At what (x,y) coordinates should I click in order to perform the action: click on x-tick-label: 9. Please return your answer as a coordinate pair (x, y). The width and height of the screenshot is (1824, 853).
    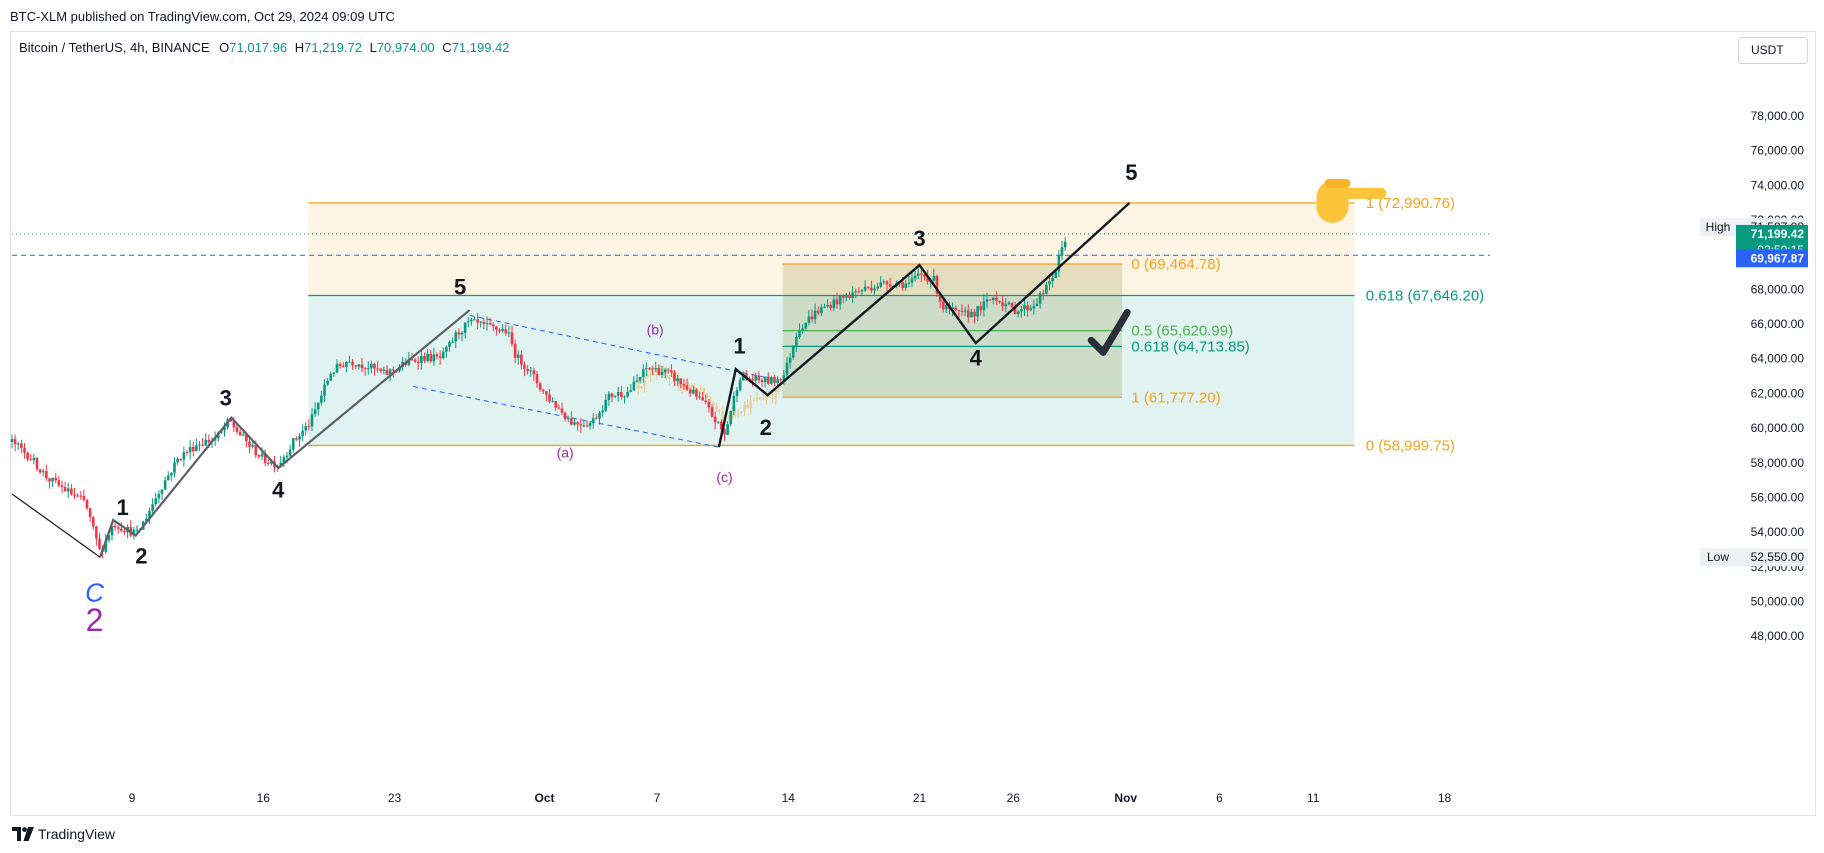
    Looking at the image, I should click on (132, 798).